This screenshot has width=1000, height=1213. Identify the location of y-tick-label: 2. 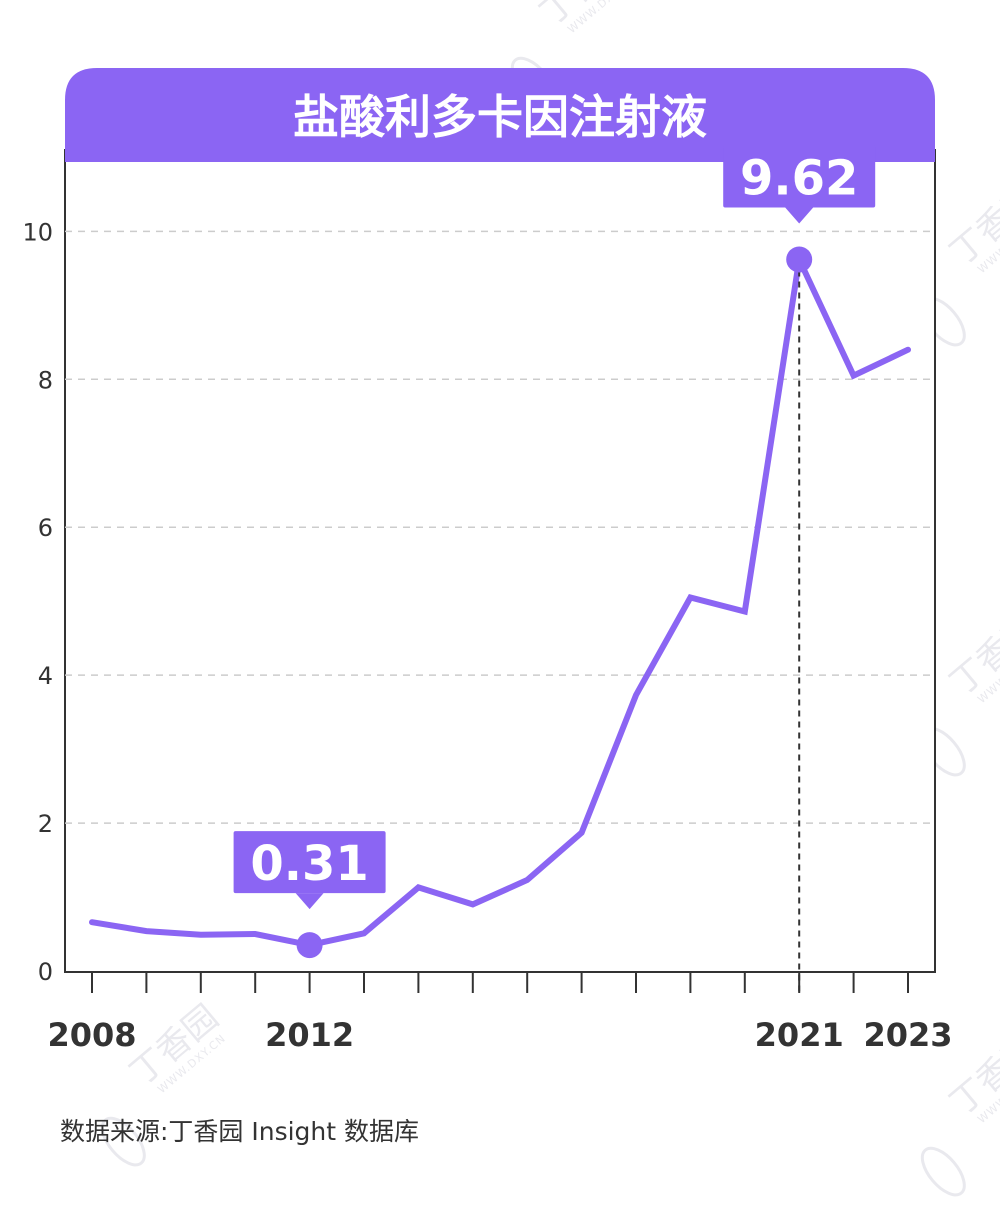
(45, 824).